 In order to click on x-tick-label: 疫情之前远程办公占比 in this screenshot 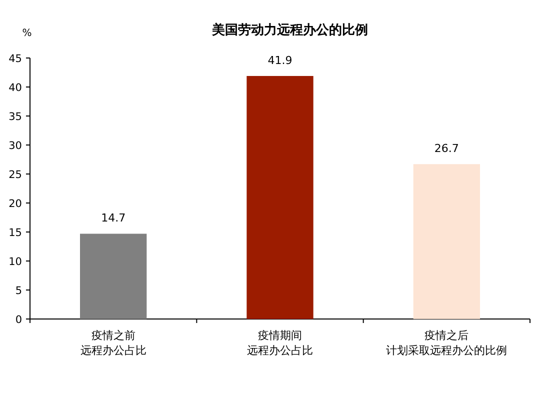, I will do `click(113, 343)`.